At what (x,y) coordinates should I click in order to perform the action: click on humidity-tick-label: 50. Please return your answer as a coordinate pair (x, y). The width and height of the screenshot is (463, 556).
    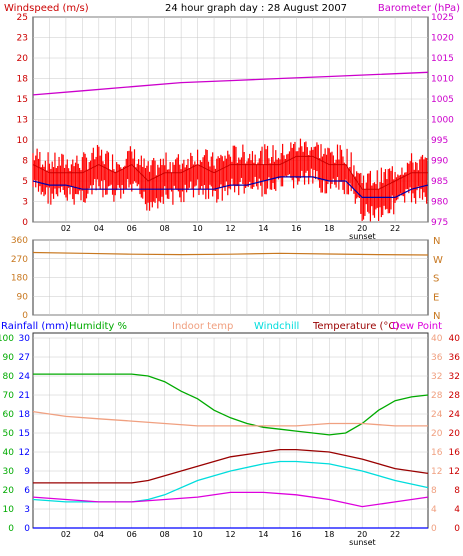
    Looking at the image, I should click on (9, 434).